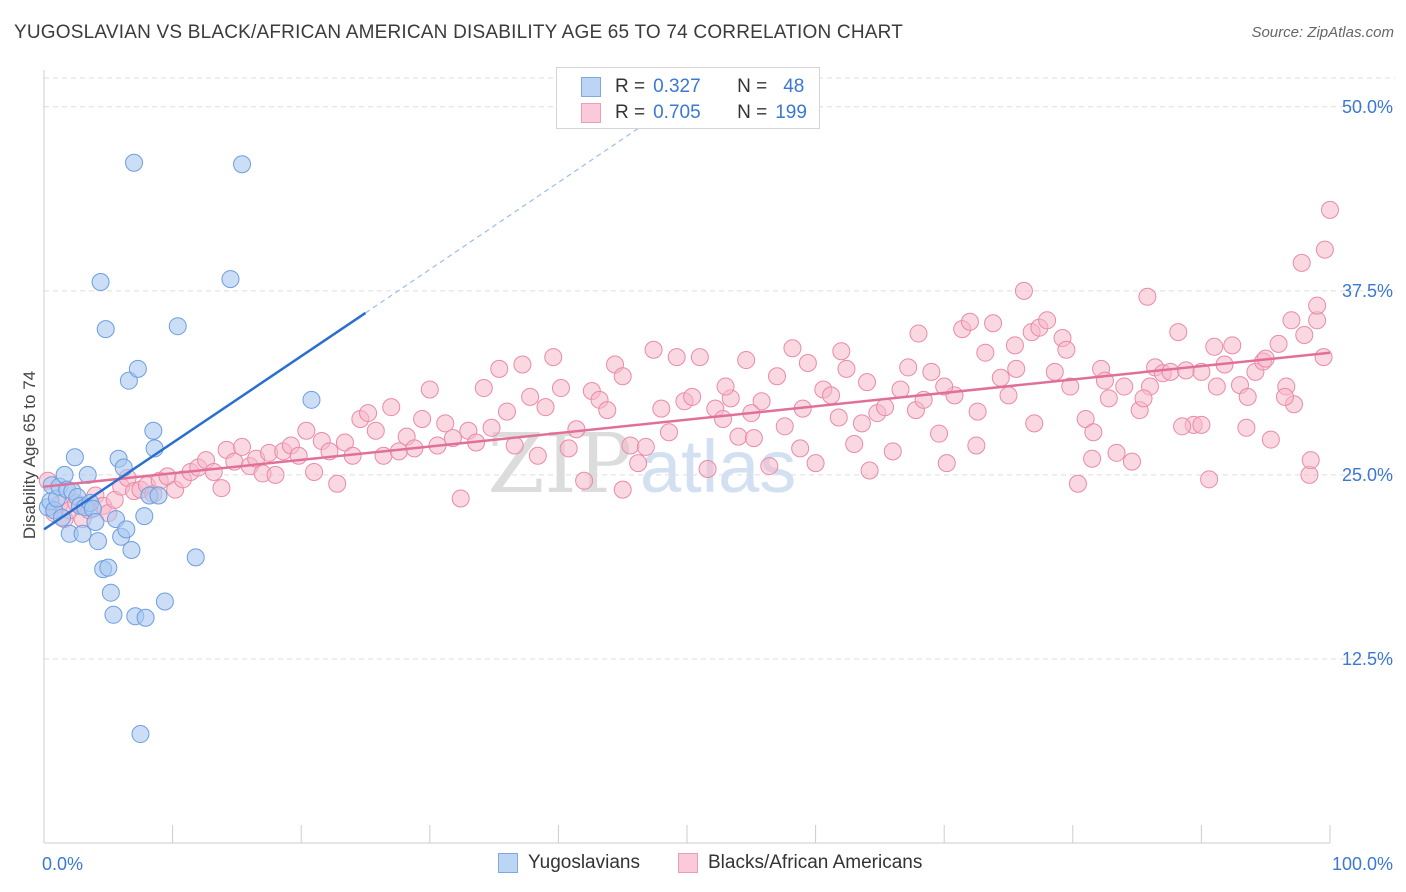 The image size is (1406, 892). Describe the element at coordinates (692, 87) in the screenshot. I see `stats-row-yugoslavians: R = 0.327 N = 48` at that location.